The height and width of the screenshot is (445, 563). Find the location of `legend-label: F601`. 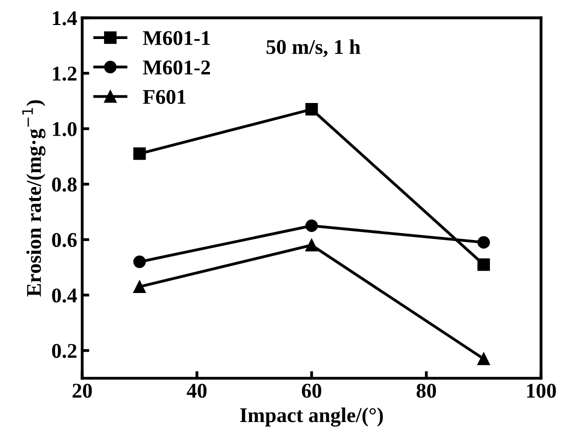

legend-label: F601 is located at coordinates (164, 97).